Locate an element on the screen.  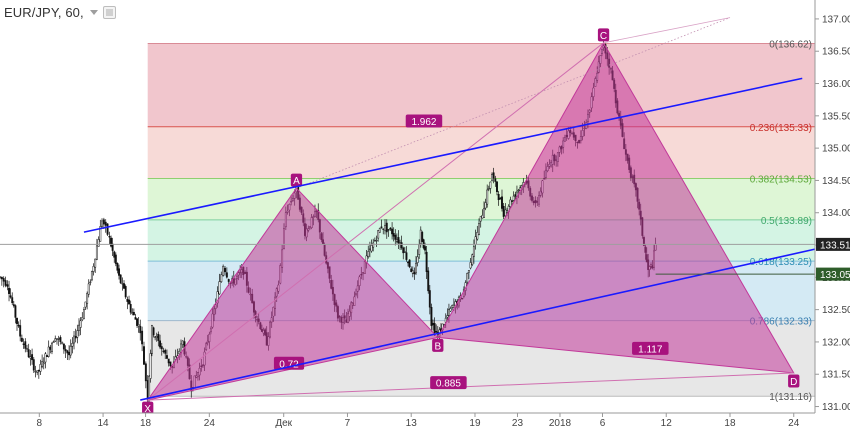
x-tick-label: 7 is located at coordinates (348, 423).